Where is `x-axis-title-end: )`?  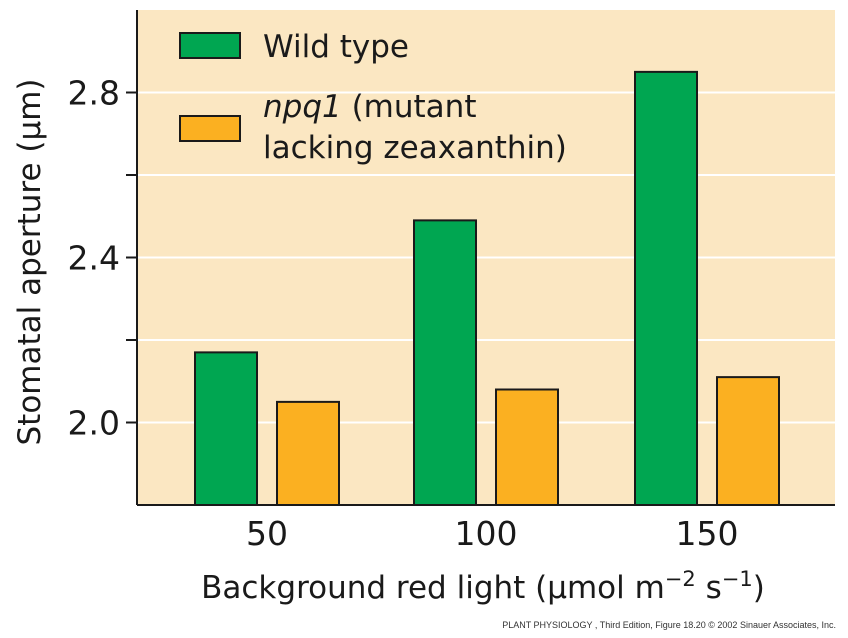
x-axis-title-end: ) is located at coordinates (759, 588).